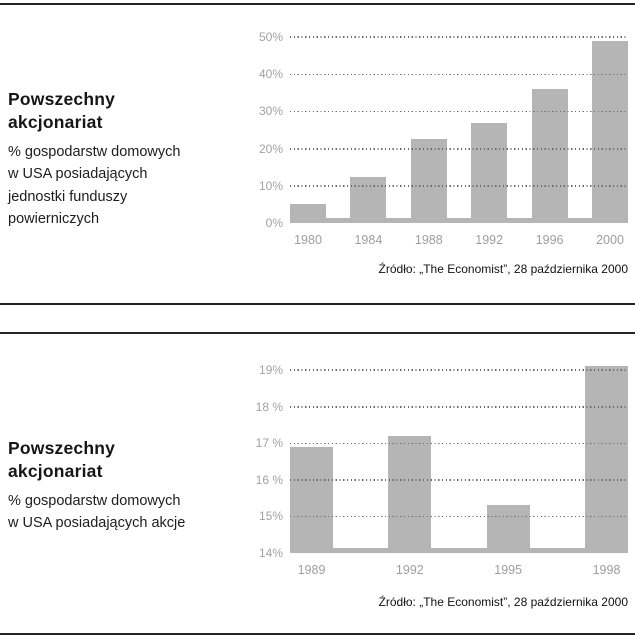  I want to click on gridline-19%, so click(459, 370).